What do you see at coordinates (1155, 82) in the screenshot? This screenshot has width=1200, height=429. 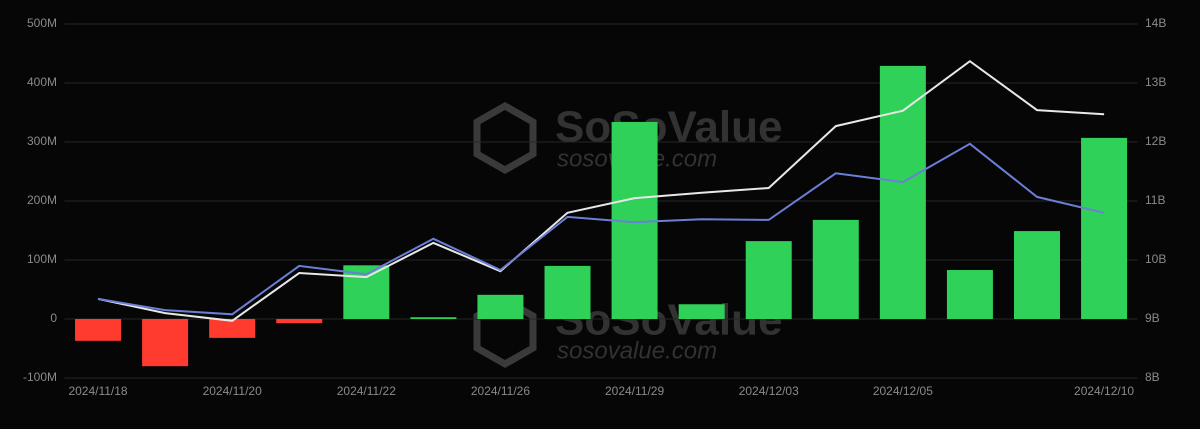 I see `y2-tick-label: 13B` at bounding box center [1155, 82].